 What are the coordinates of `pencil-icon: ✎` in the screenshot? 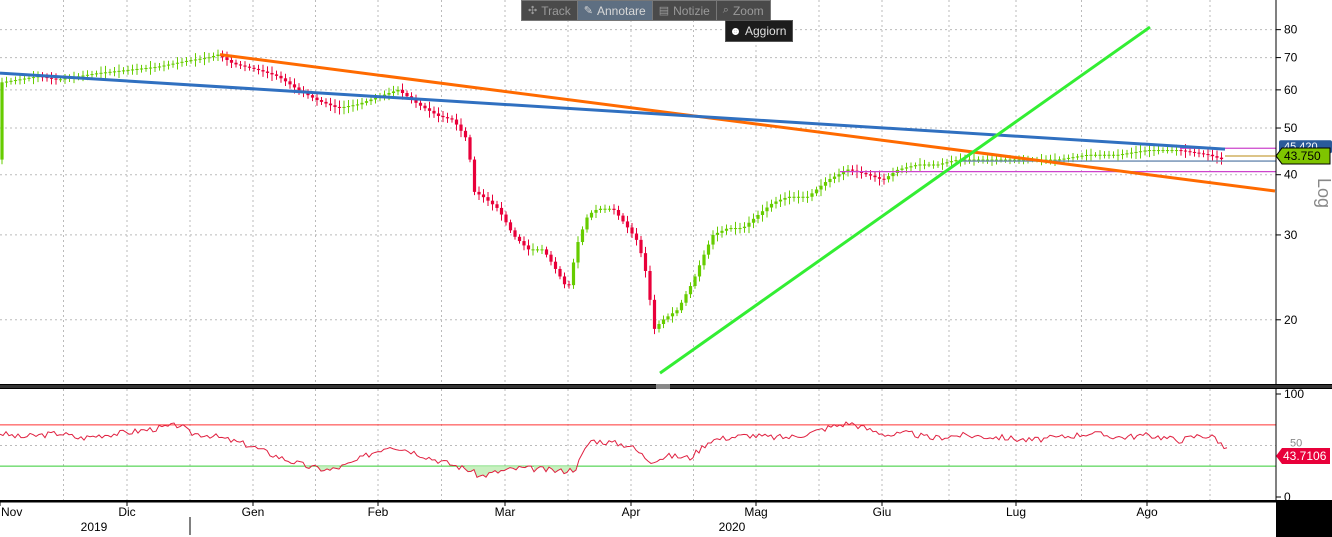 It's located at (588, 11).